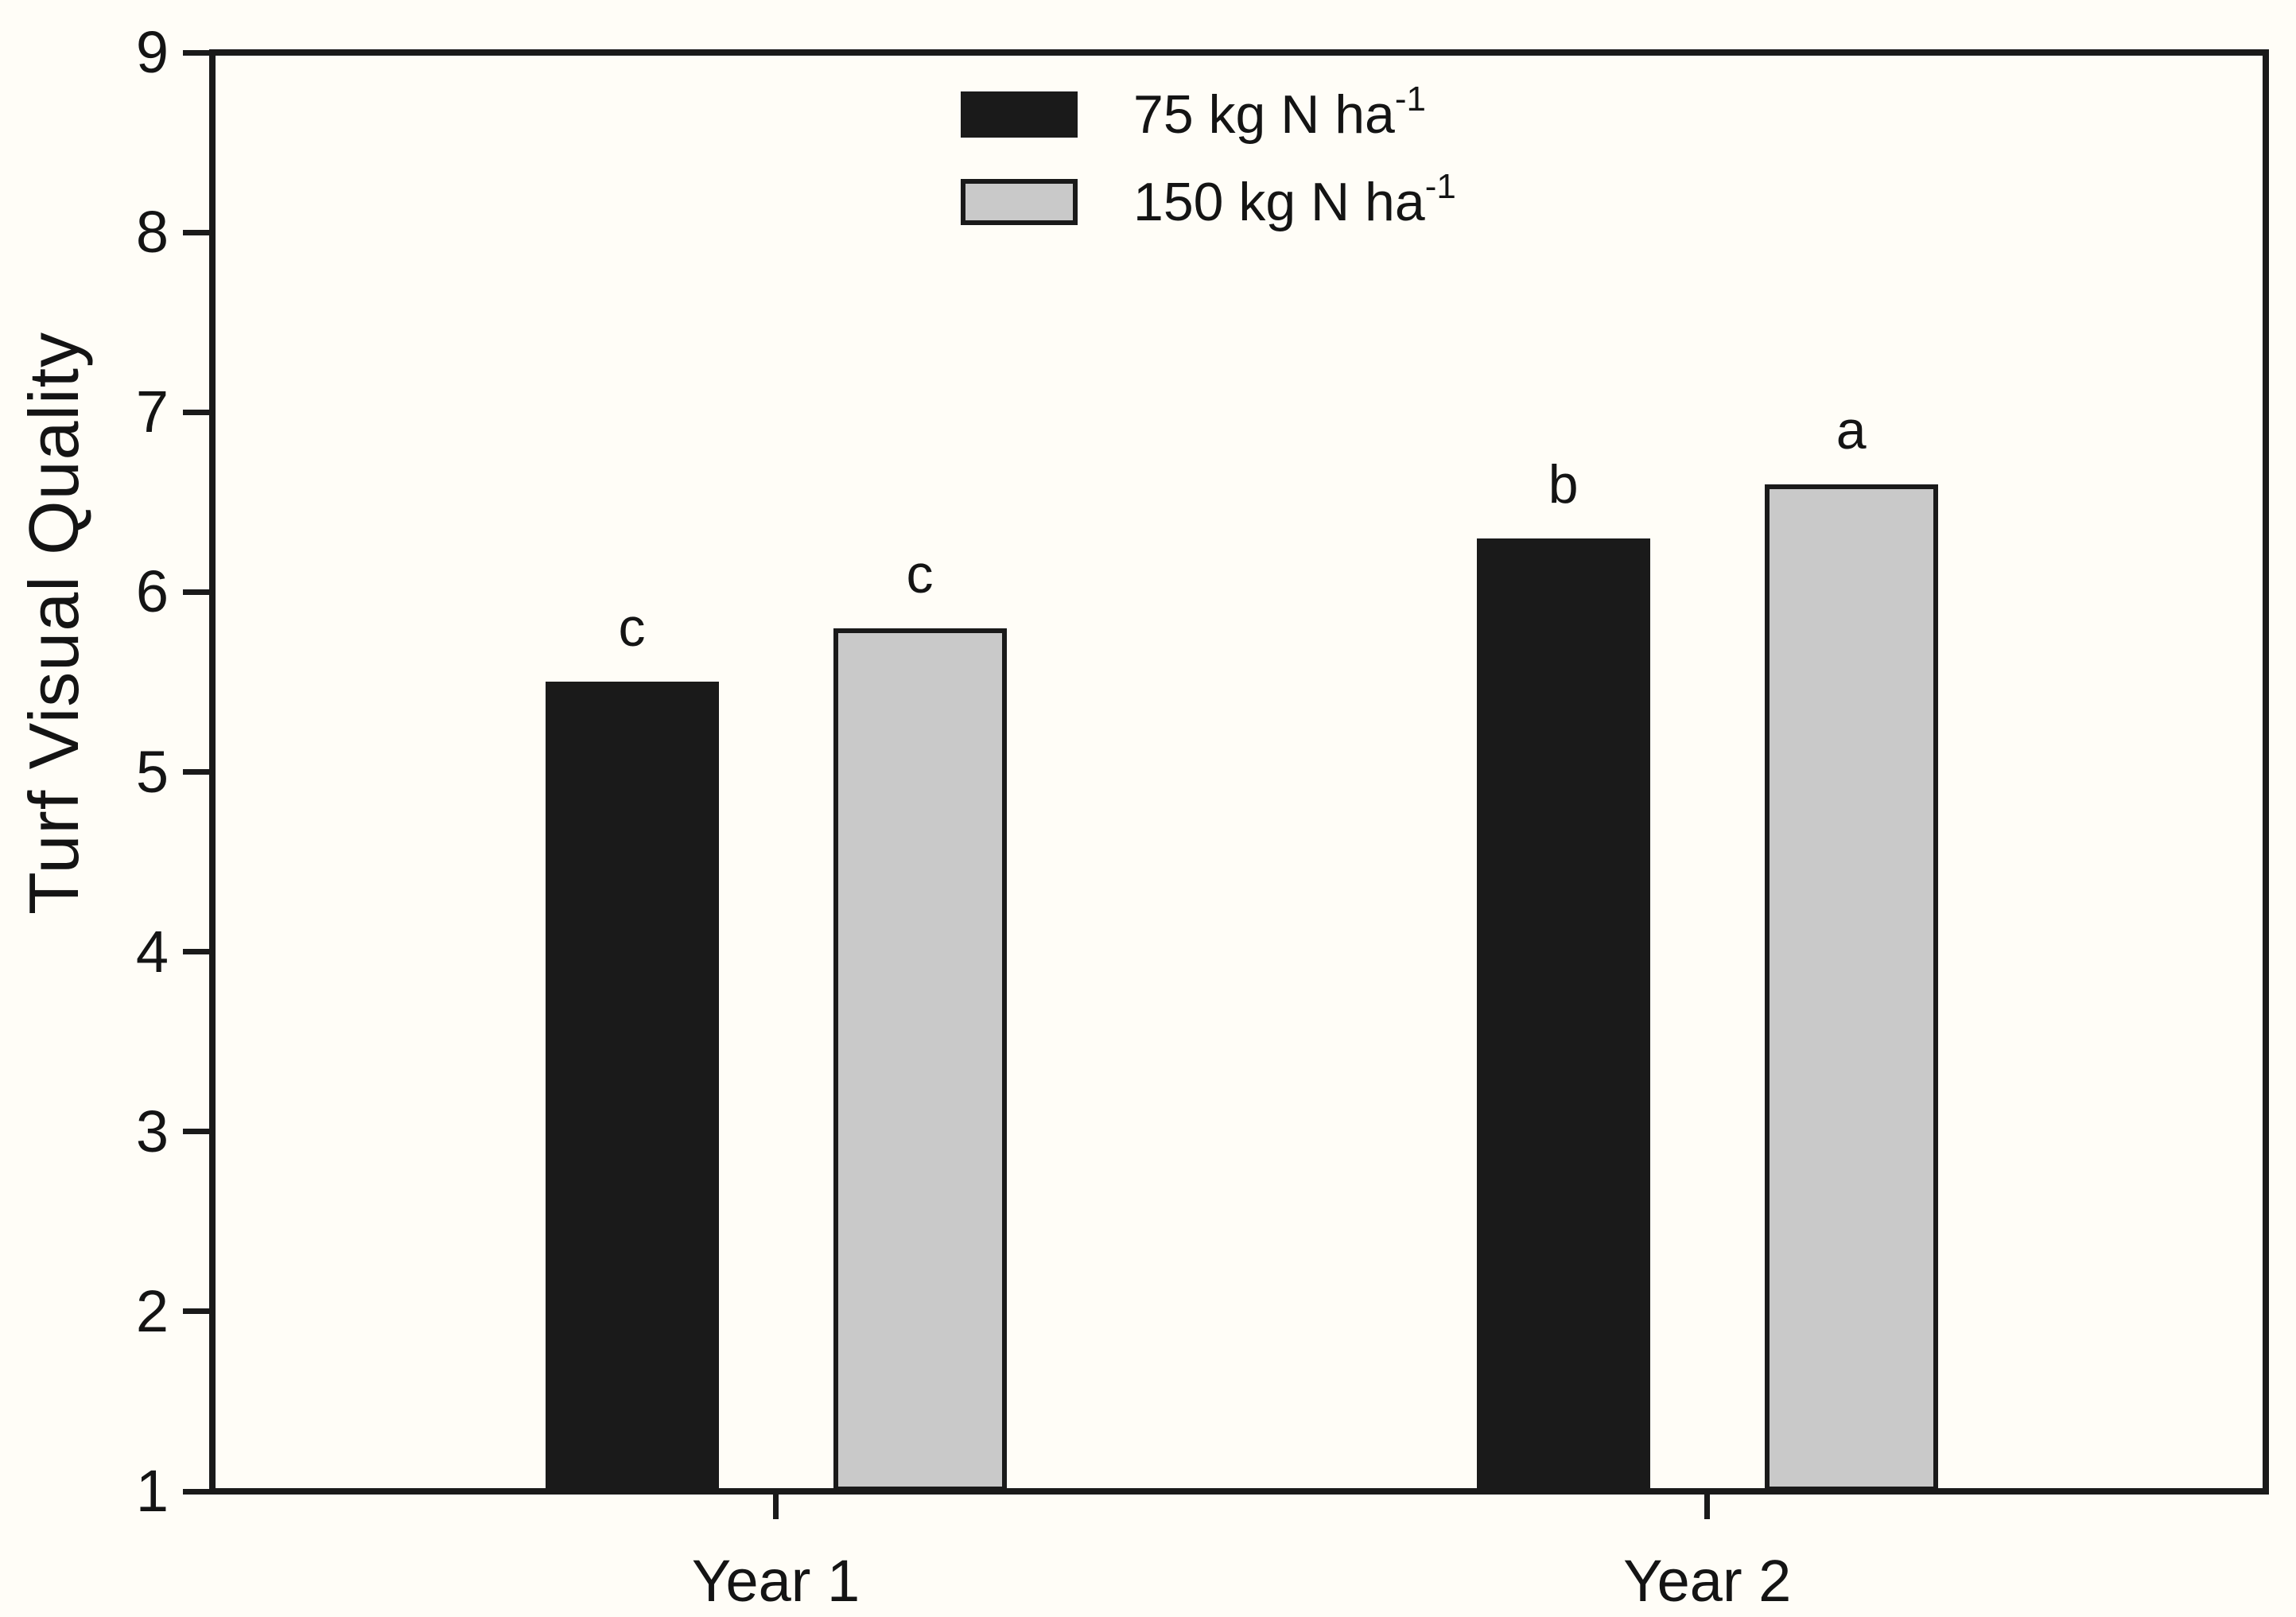  Describe the element at coordinates (152, 1491) in the screenshot. I see `y-tick-label: 1` at that location.